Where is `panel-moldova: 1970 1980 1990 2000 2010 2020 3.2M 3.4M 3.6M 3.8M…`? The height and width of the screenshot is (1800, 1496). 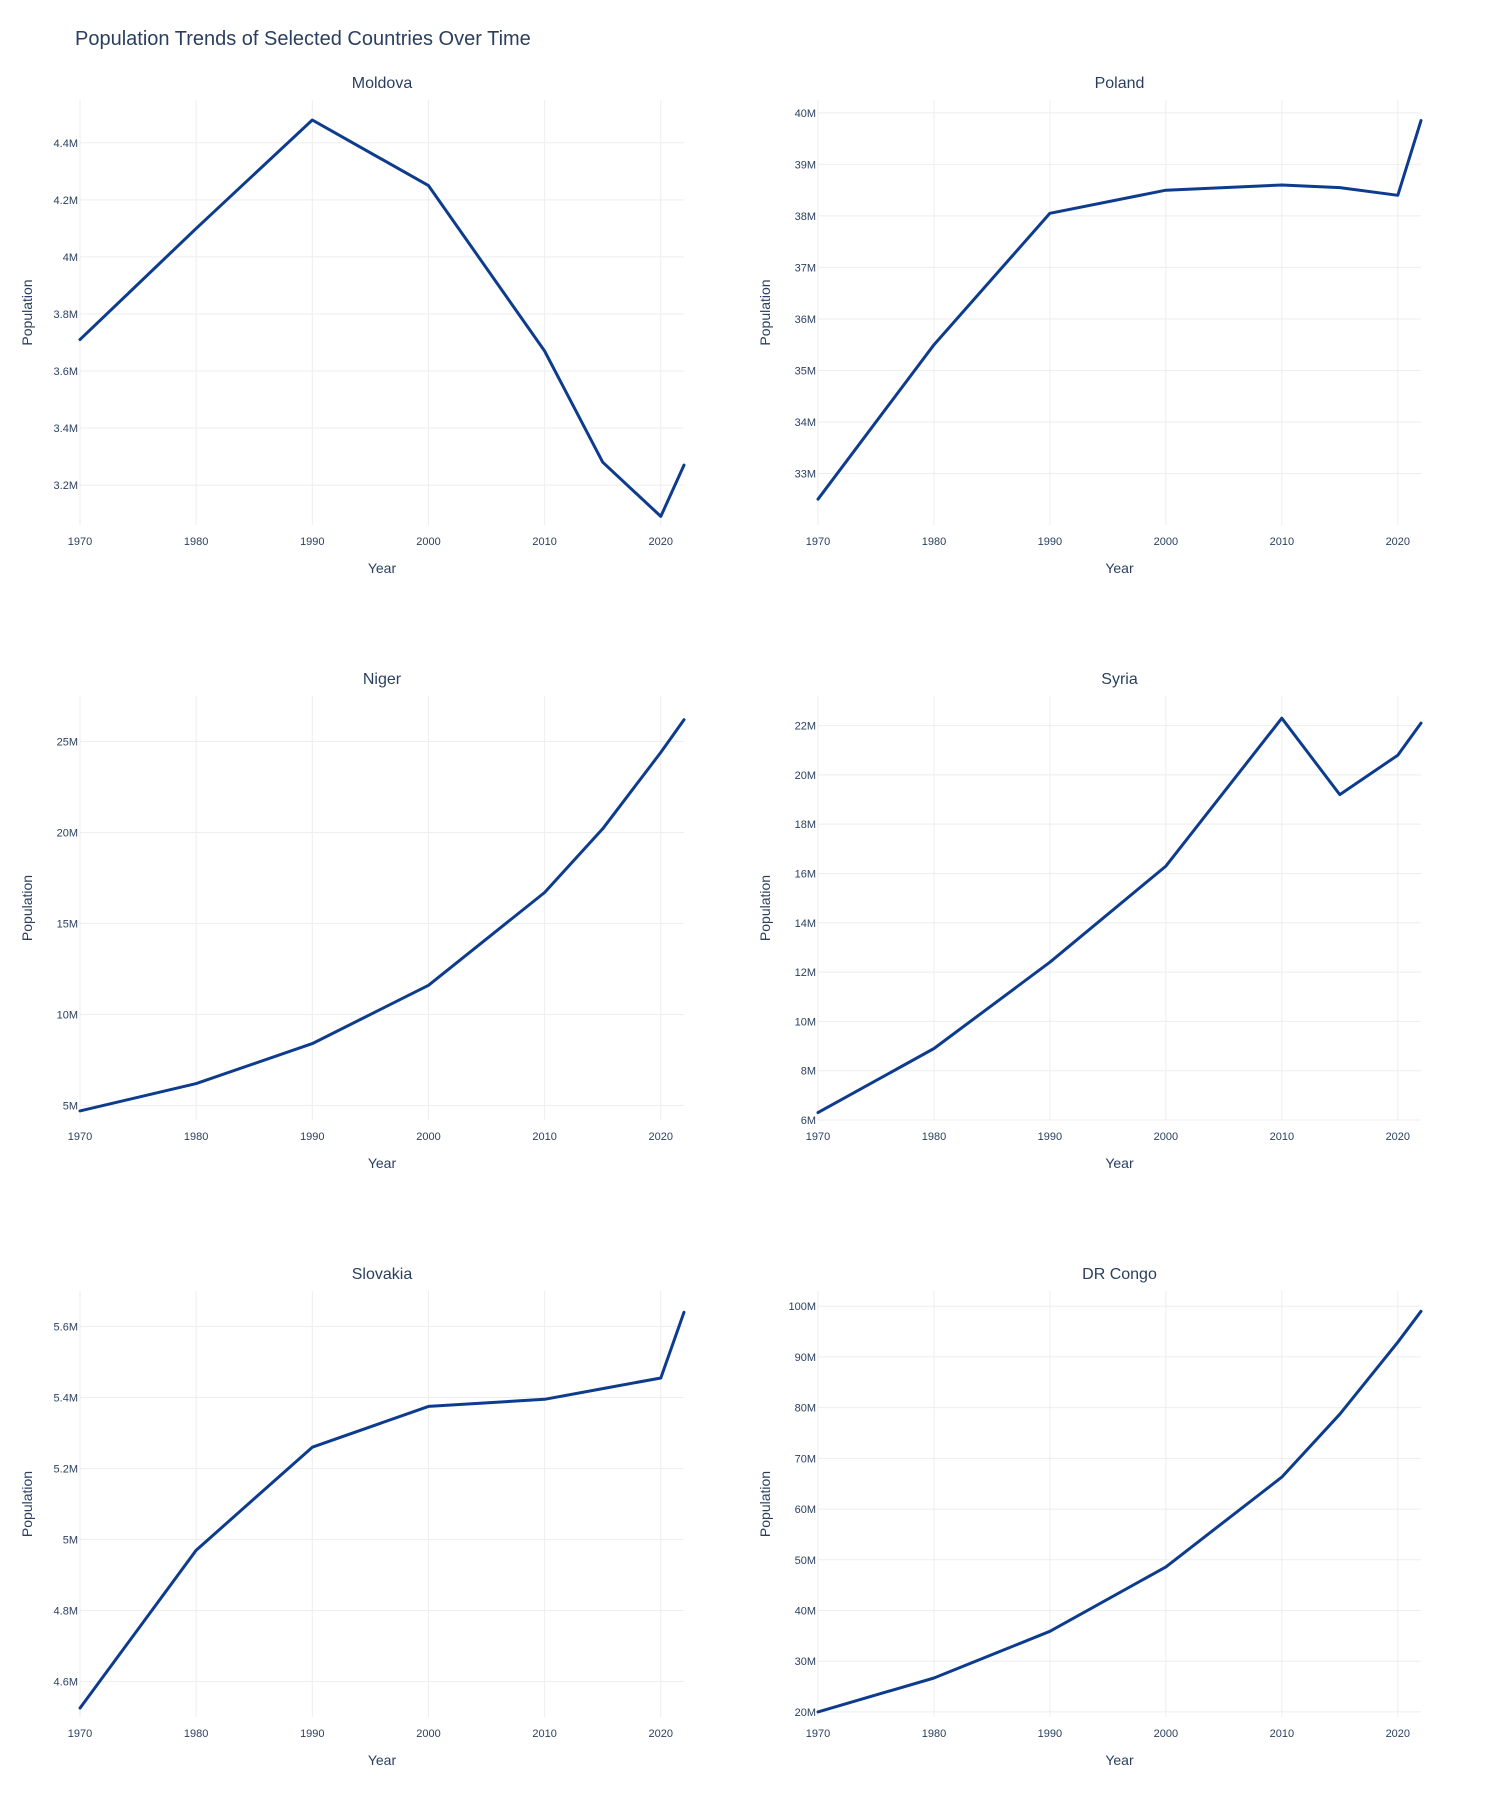 panel-moldova: 1970 1980 1990 2000 2010 2020 3.2M 3.4M 3.6M 3.8M… is located at coordinates (352, 325).